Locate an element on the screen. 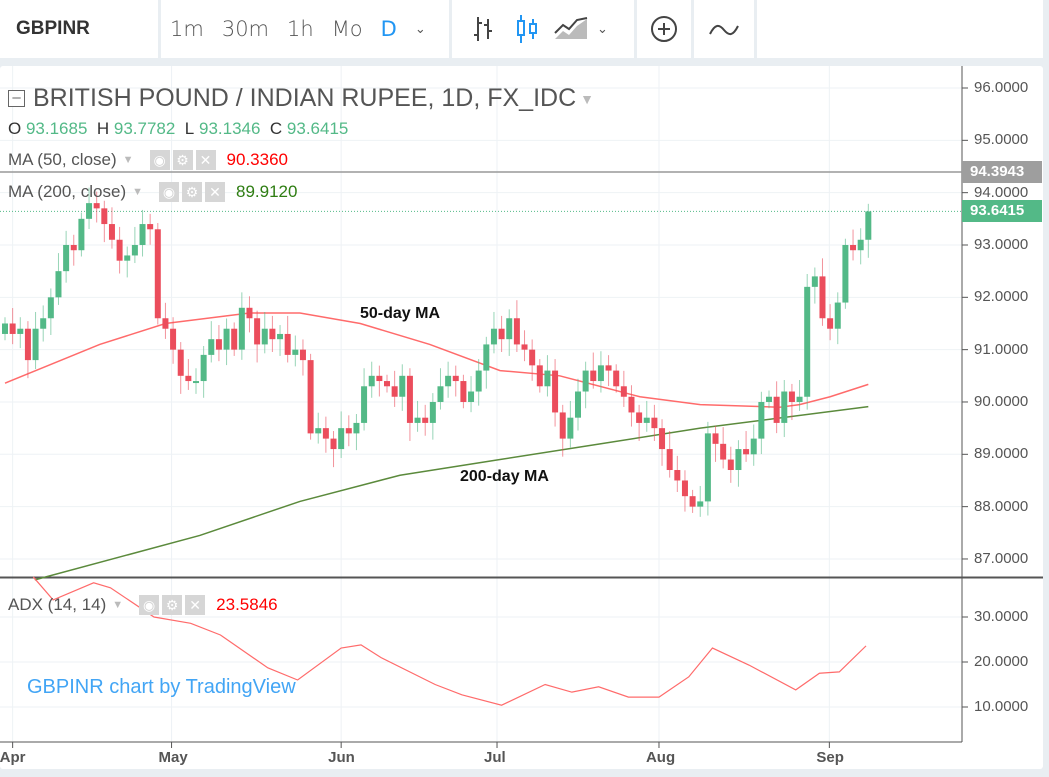 The image size is (1049, 777). high-label: H is located at coordinates (103, 128).